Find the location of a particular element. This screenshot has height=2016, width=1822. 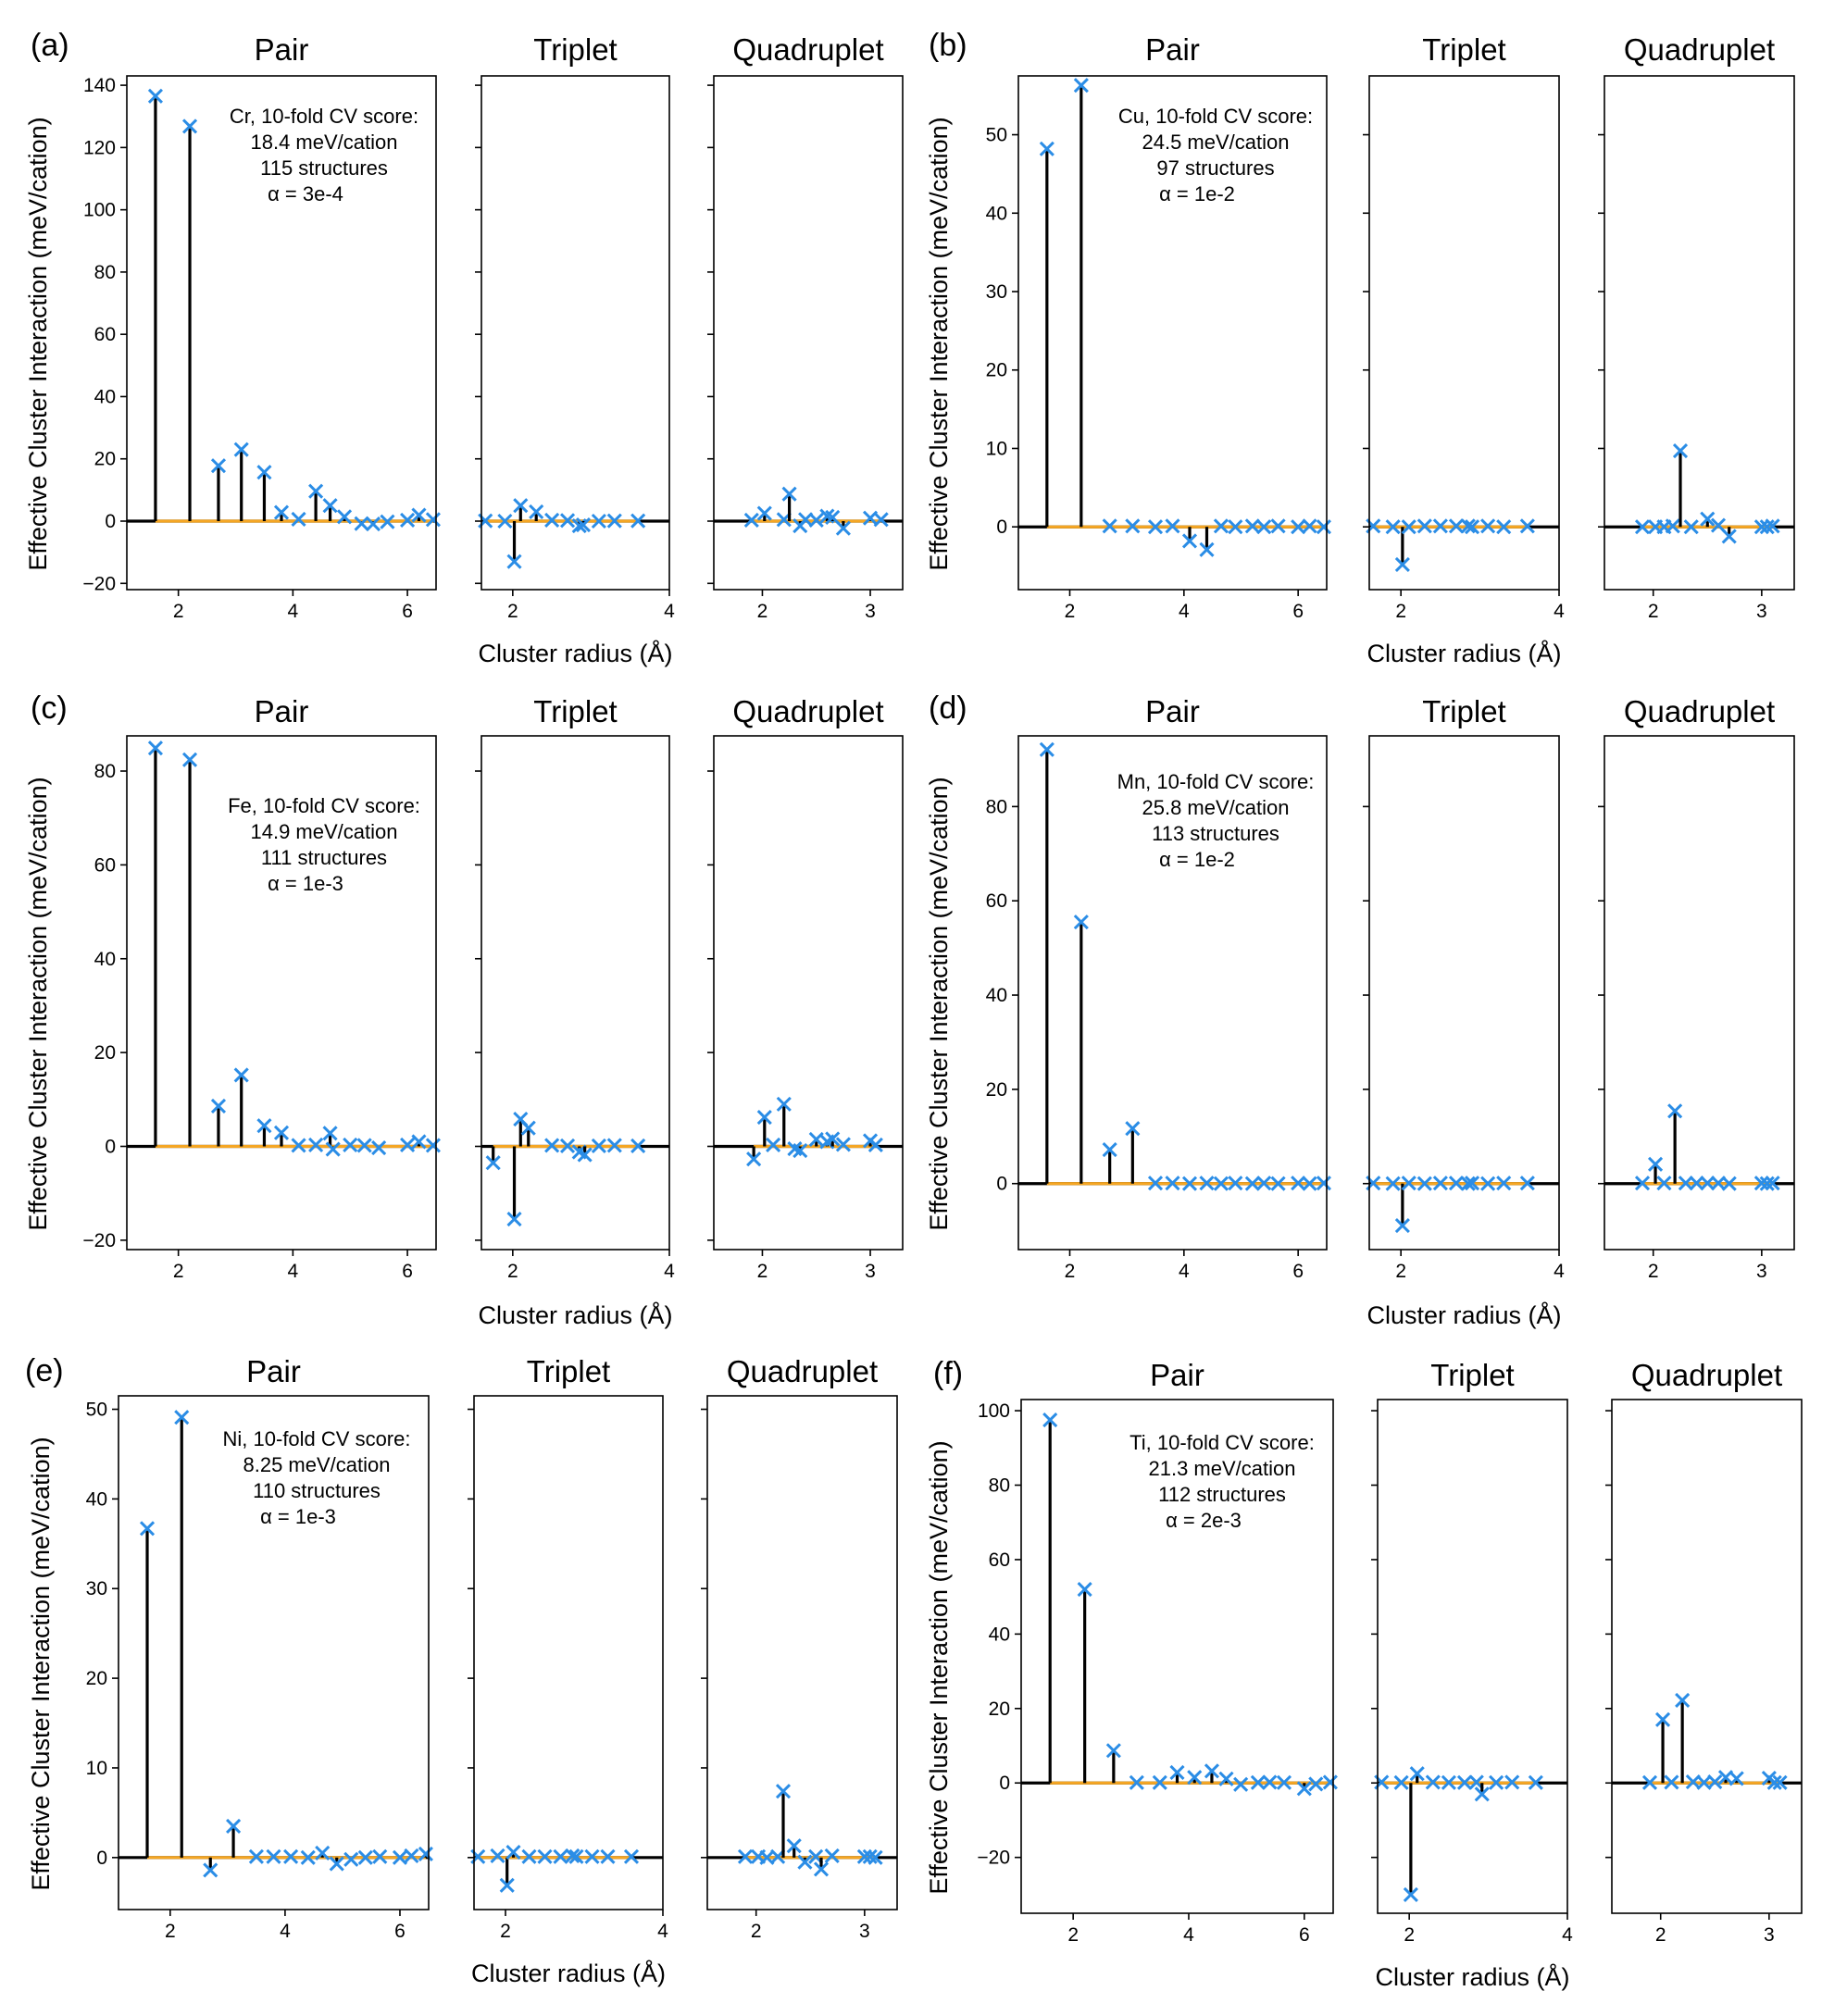

annotation-line: Ni, 10-fold CV score: is located at coordinates (317, 1438).